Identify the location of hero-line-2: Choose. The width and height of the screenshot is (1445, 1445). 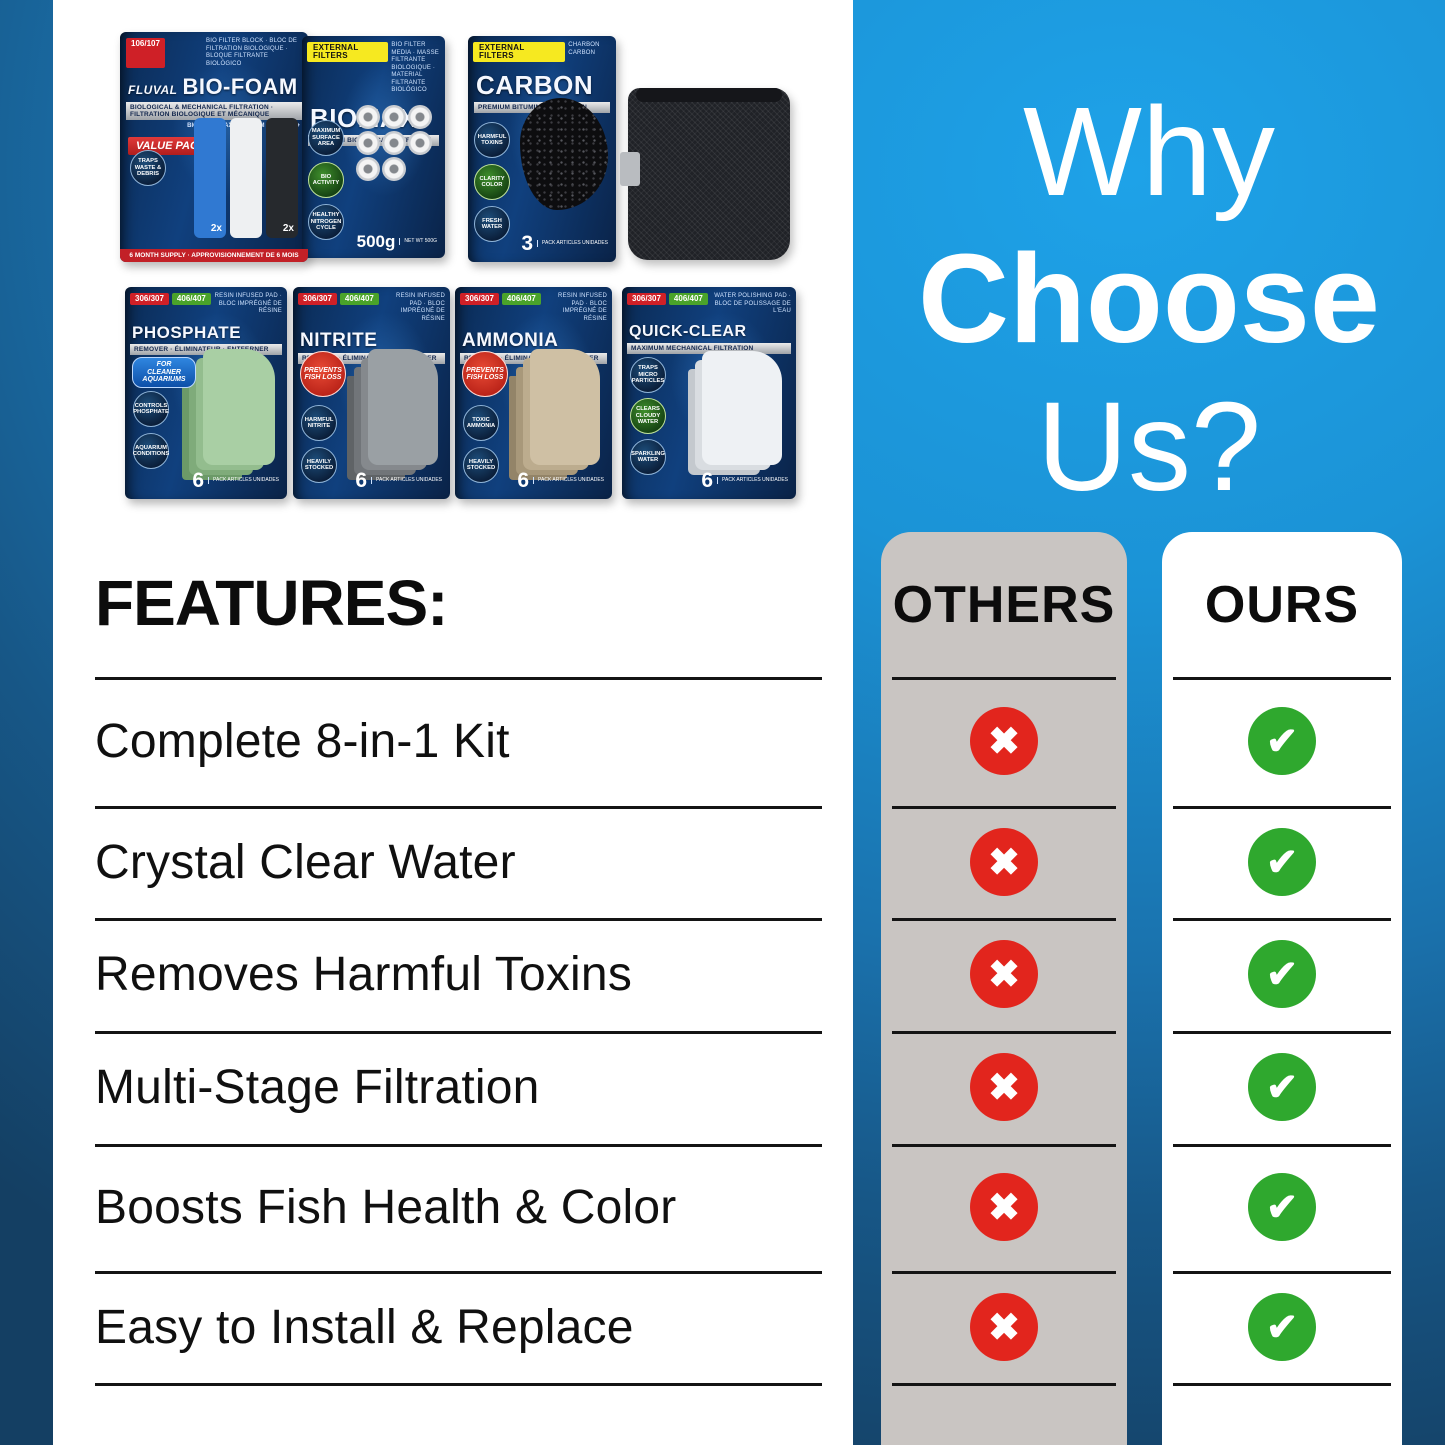
(1149, 299).